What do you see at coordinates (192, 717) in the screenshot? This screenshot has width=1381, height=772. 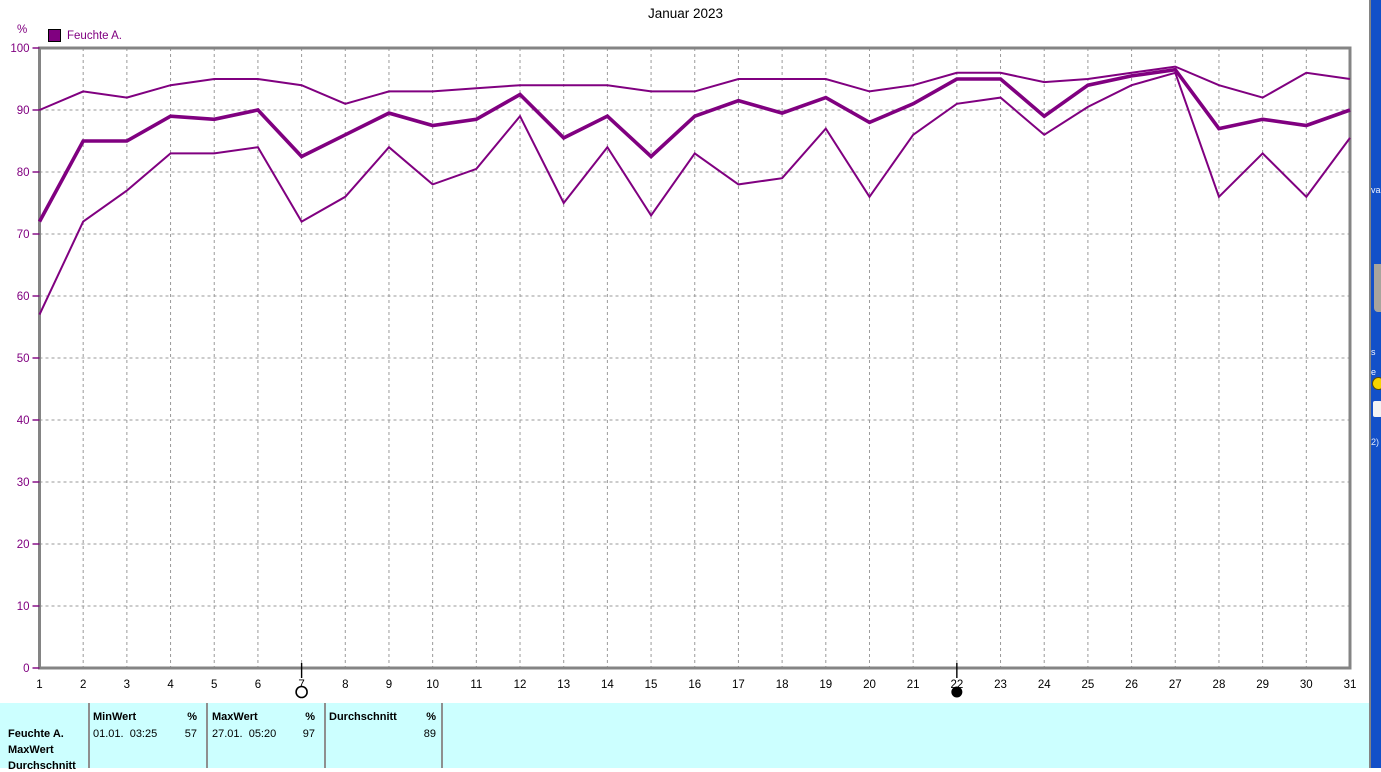 I see `table-header-minwert-unit: %` at bounding box center [192, 717].